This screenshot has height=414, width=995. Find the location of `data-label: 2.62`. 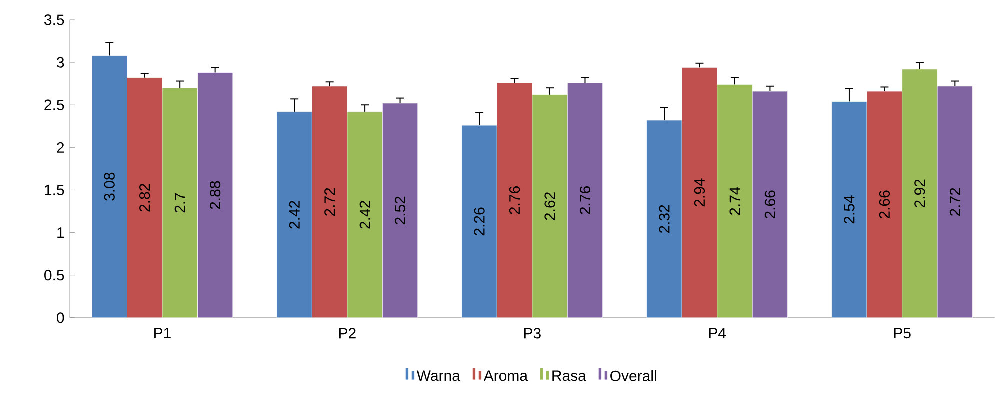

data-label: 2.62 is located at coordinates (550, 206).